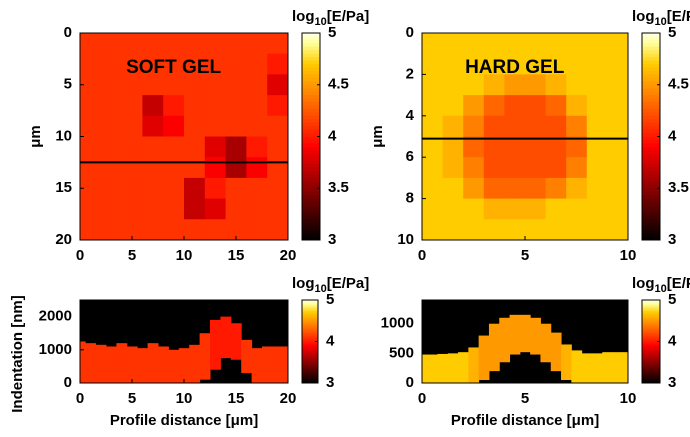 The image size is (690, 437). What do you see at coordinates (35, 136) in the screenshot?
I see `y-axis-label: μm` at bounding box center [35, 136].